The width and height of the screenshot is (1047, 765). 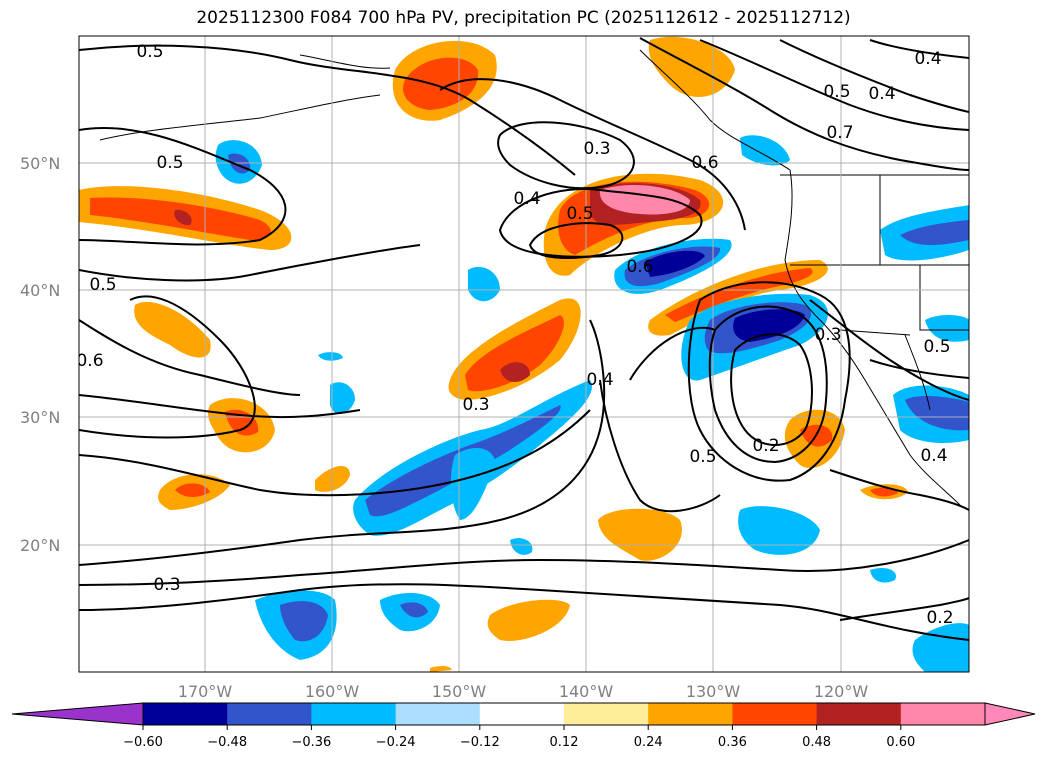 I want to click on lat-label: 20°N, so click(x=40, y=545).